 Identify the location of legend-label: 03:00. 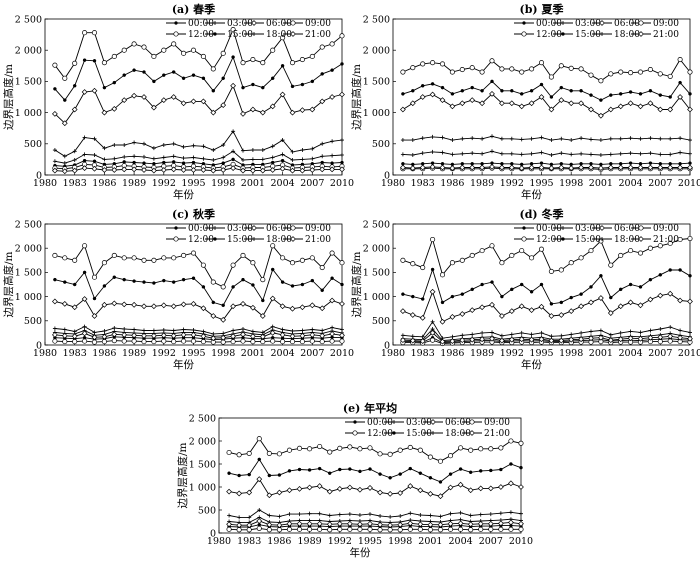
(588, 24).